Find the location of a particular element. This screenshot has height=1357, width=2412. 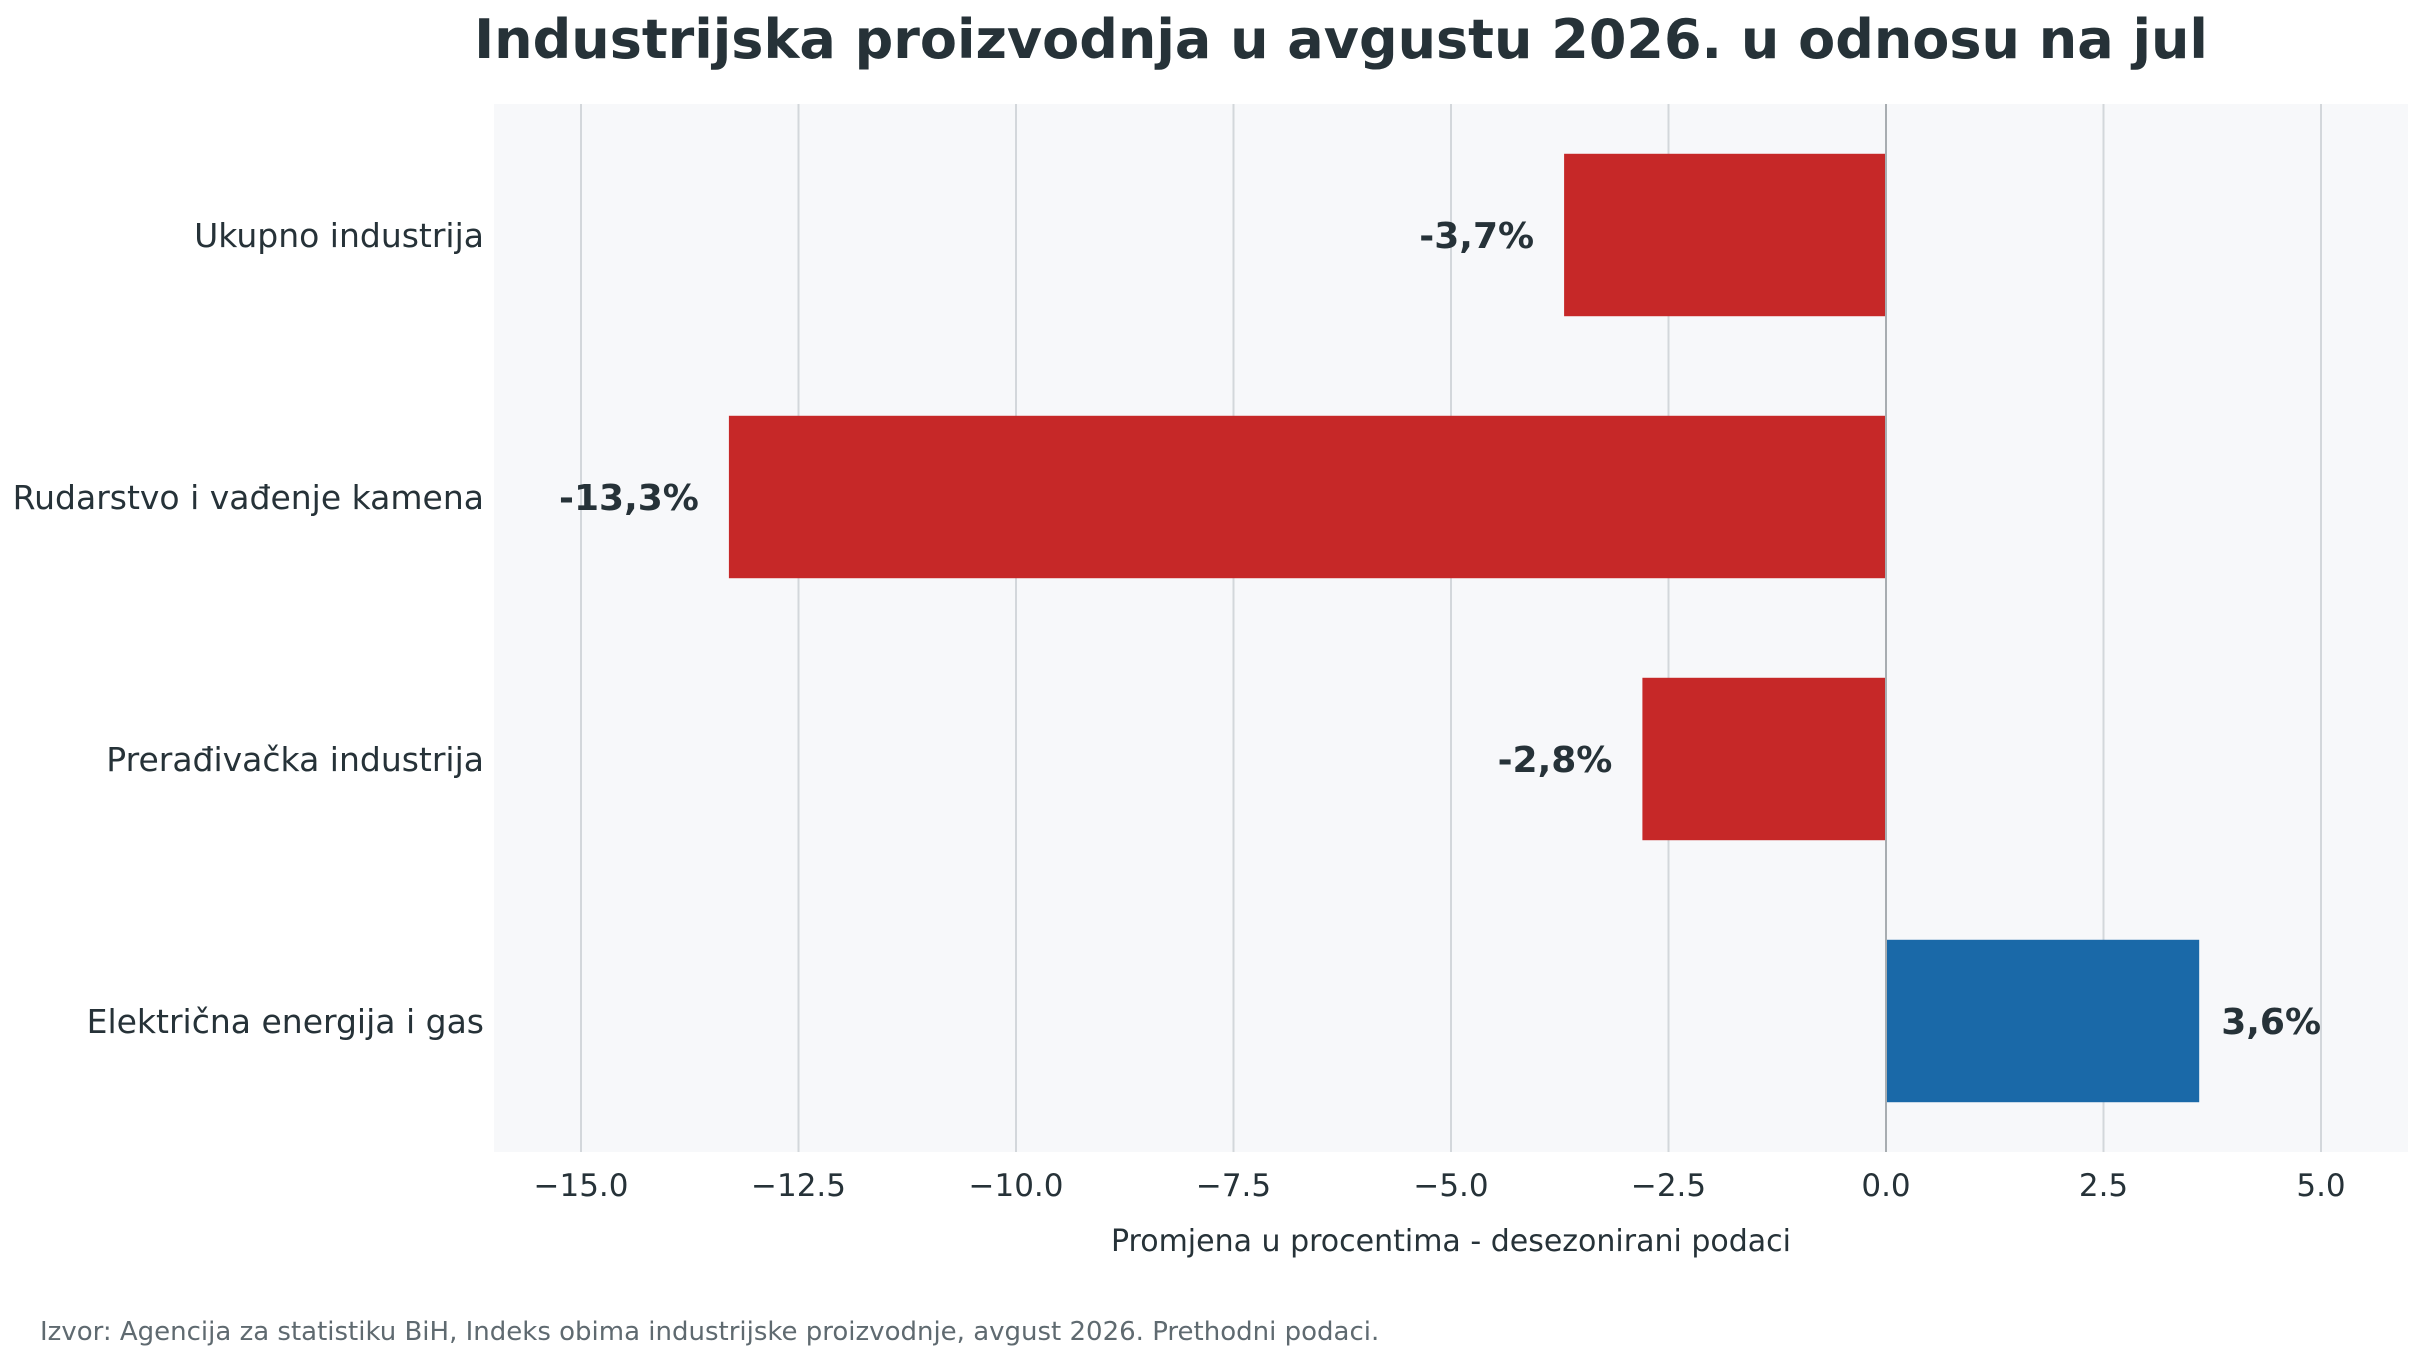

bar-value-label: -13,3% is located at coordinates (629, 498).